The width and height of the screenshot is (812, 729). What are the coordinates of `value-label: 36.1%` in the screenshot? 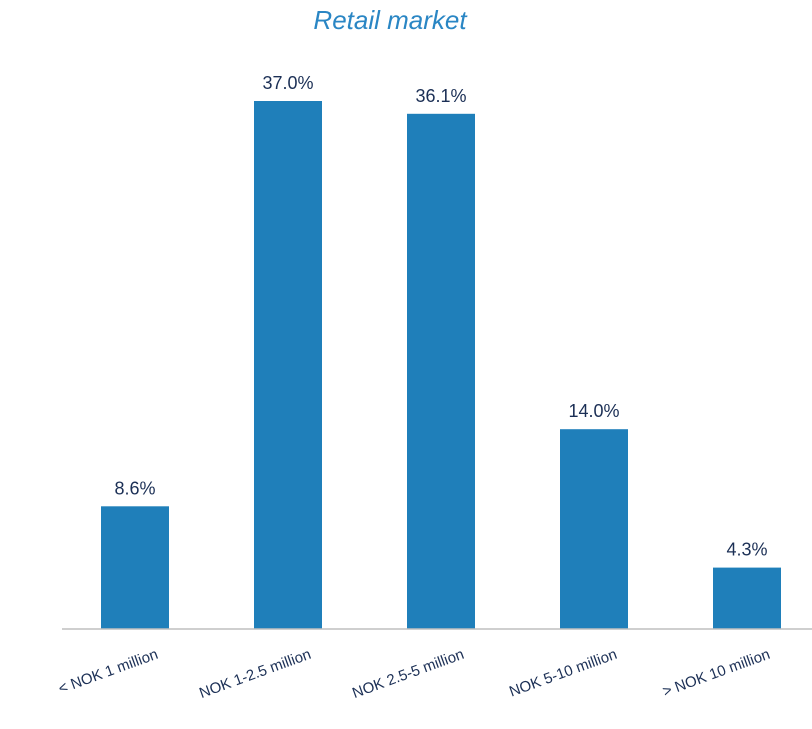 It's located at (440, 96).